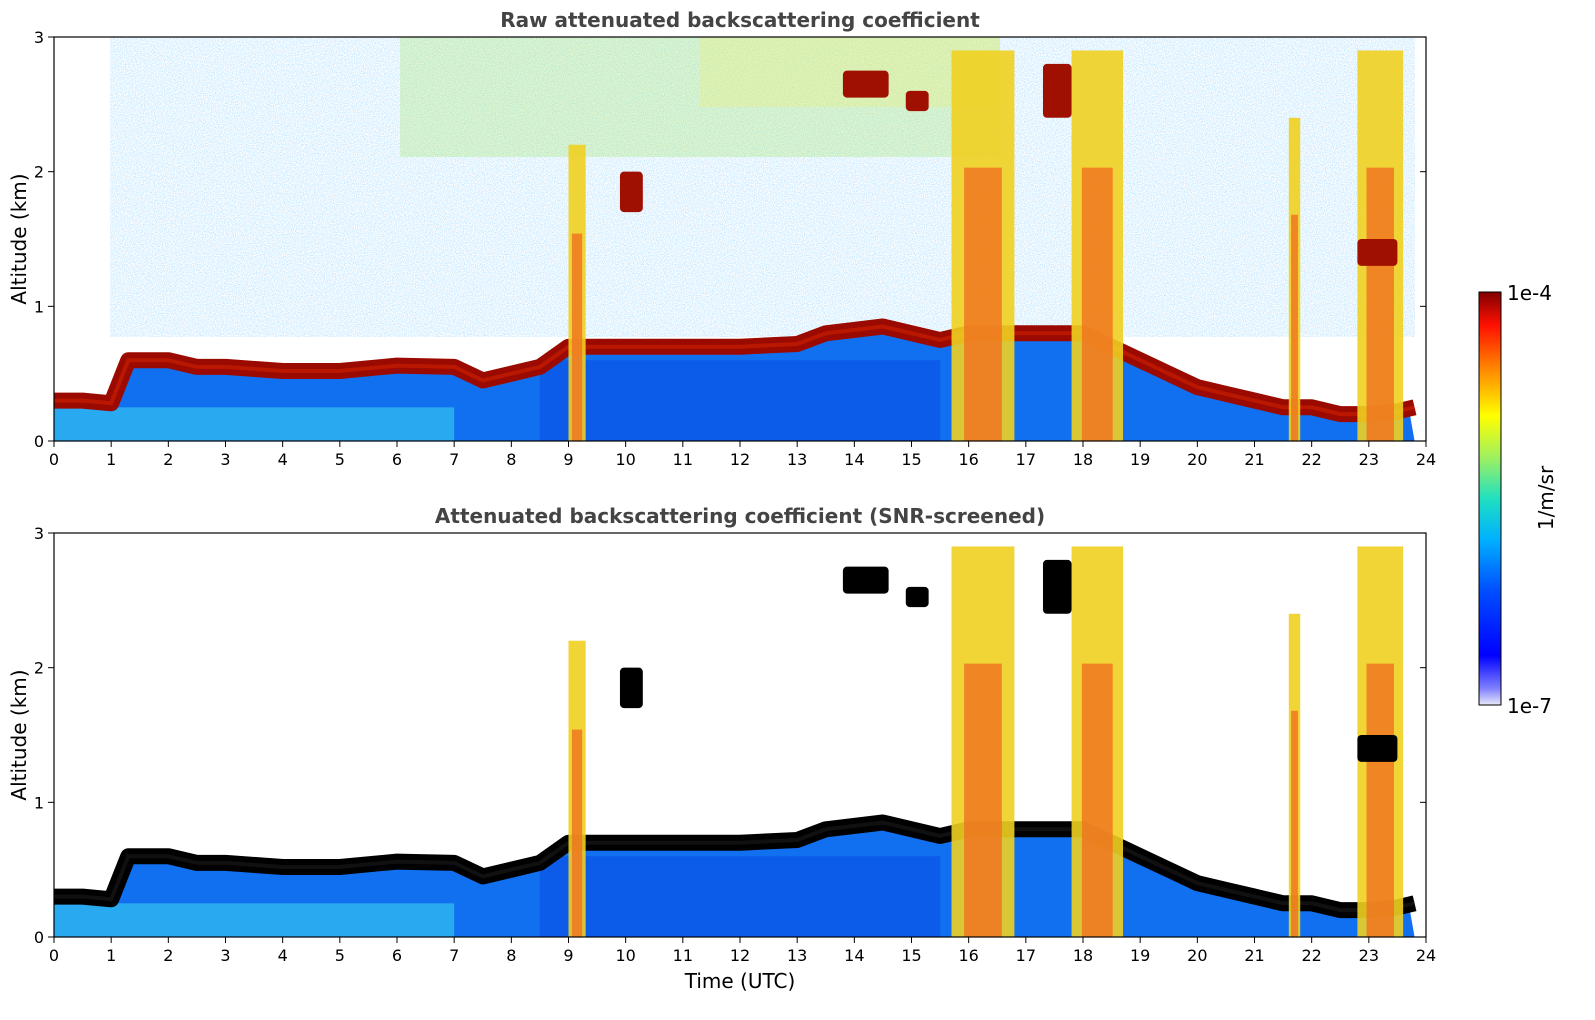 Image resolution: width=1595 pixels, height=1020 pixels. I want to click on colorbar: 1e-4 1e-7 1/m/sr, so click(1518, 499).